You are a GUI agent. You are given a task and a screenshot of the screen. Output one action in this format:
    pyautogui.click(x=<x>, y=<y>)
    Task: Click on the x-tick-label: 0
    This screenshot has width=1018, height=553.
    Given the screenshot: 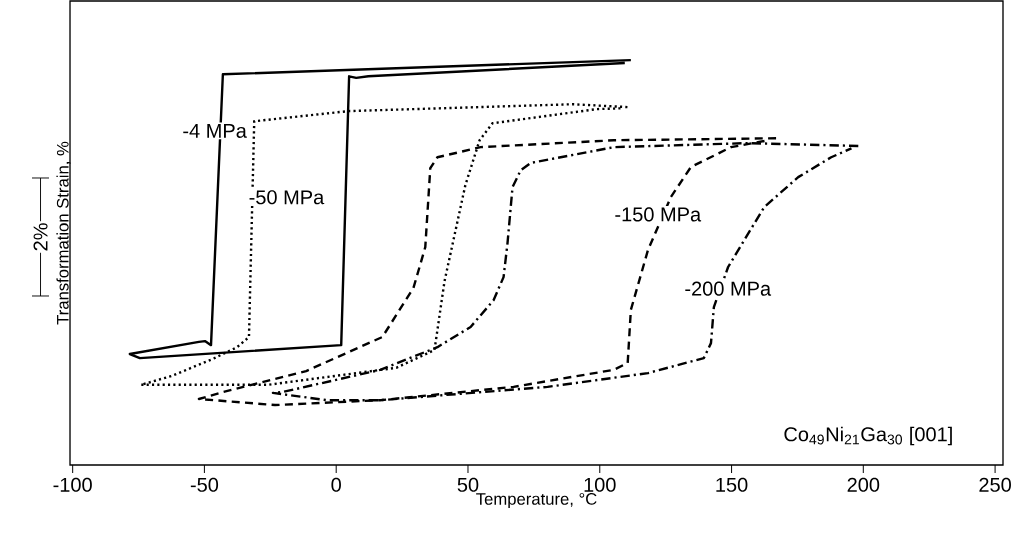 What is the action you would take?
    pyautogui.click(x=336, y=484)
    